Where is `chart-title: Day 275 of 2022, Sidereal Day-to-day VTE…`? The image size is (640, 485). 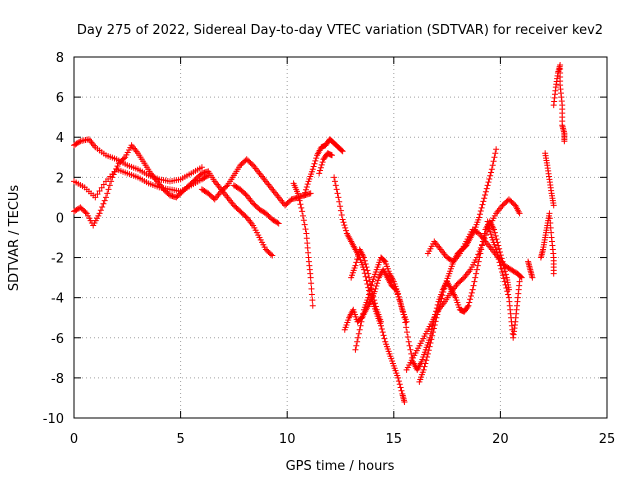 chart-title: Day 275 of 2022, Sidereal Day-to-day VTE… is located at coordinates (340, 30).